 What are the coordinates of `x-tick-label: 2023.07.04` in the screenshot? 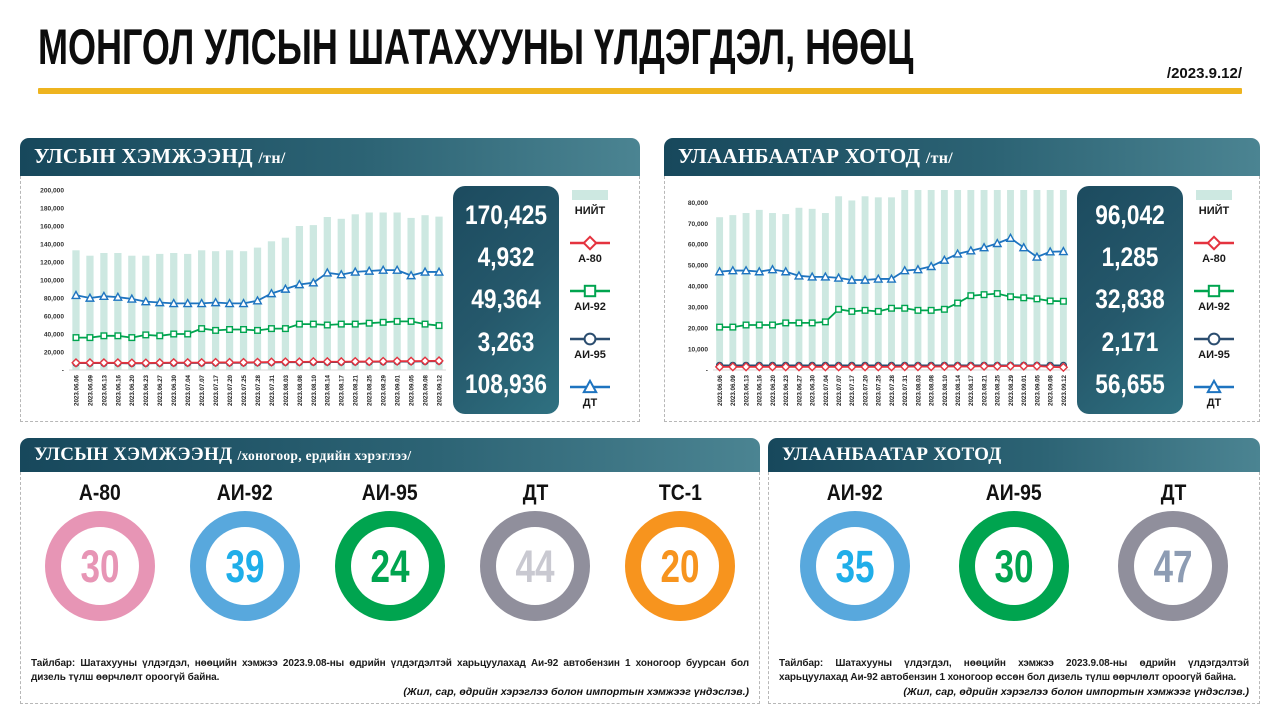 It's located at (826, 390).